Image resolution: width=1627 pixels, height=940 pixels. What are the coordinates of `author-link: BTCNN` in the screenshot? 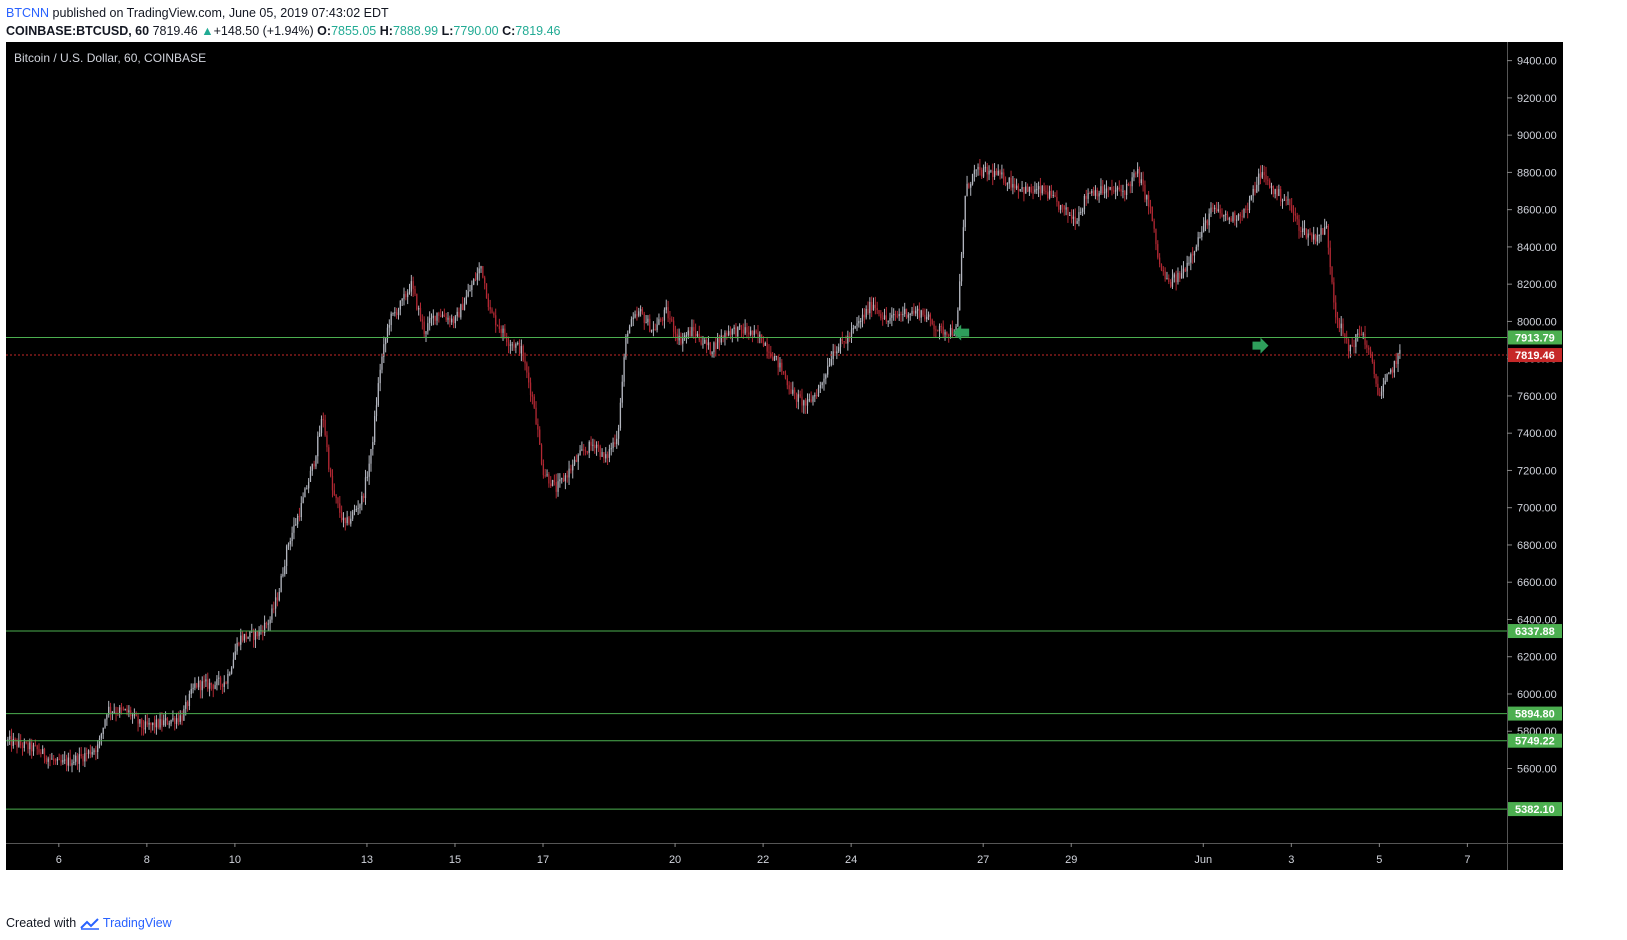 It's located at (28, 13).